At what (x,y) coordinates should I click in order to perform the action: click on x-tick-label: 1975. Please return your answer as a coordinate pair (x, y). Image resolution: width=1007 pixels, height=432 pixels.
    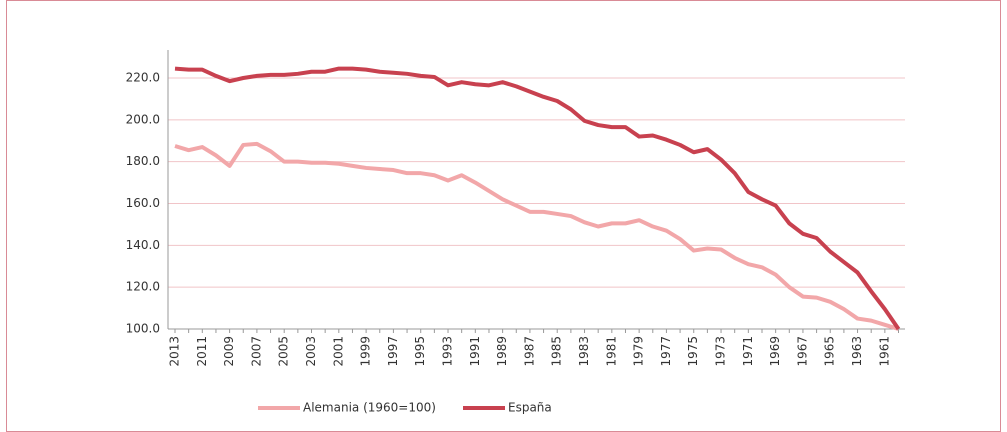
    Looking at the image, I should click on (693, 351).